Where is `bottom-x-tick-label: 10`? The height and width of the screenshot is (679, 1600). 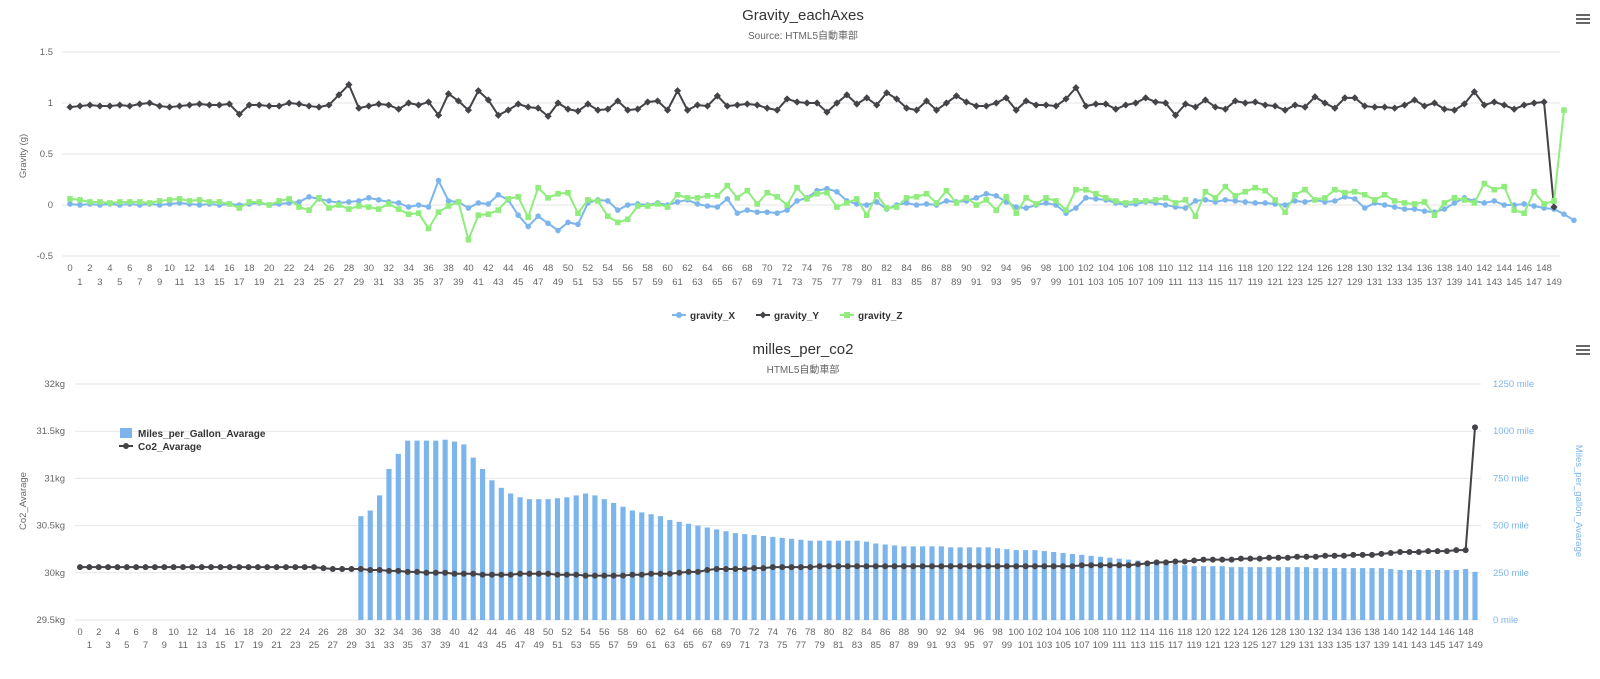
bottom-x-tick-label: 10 is located at coordinates (173, 632).